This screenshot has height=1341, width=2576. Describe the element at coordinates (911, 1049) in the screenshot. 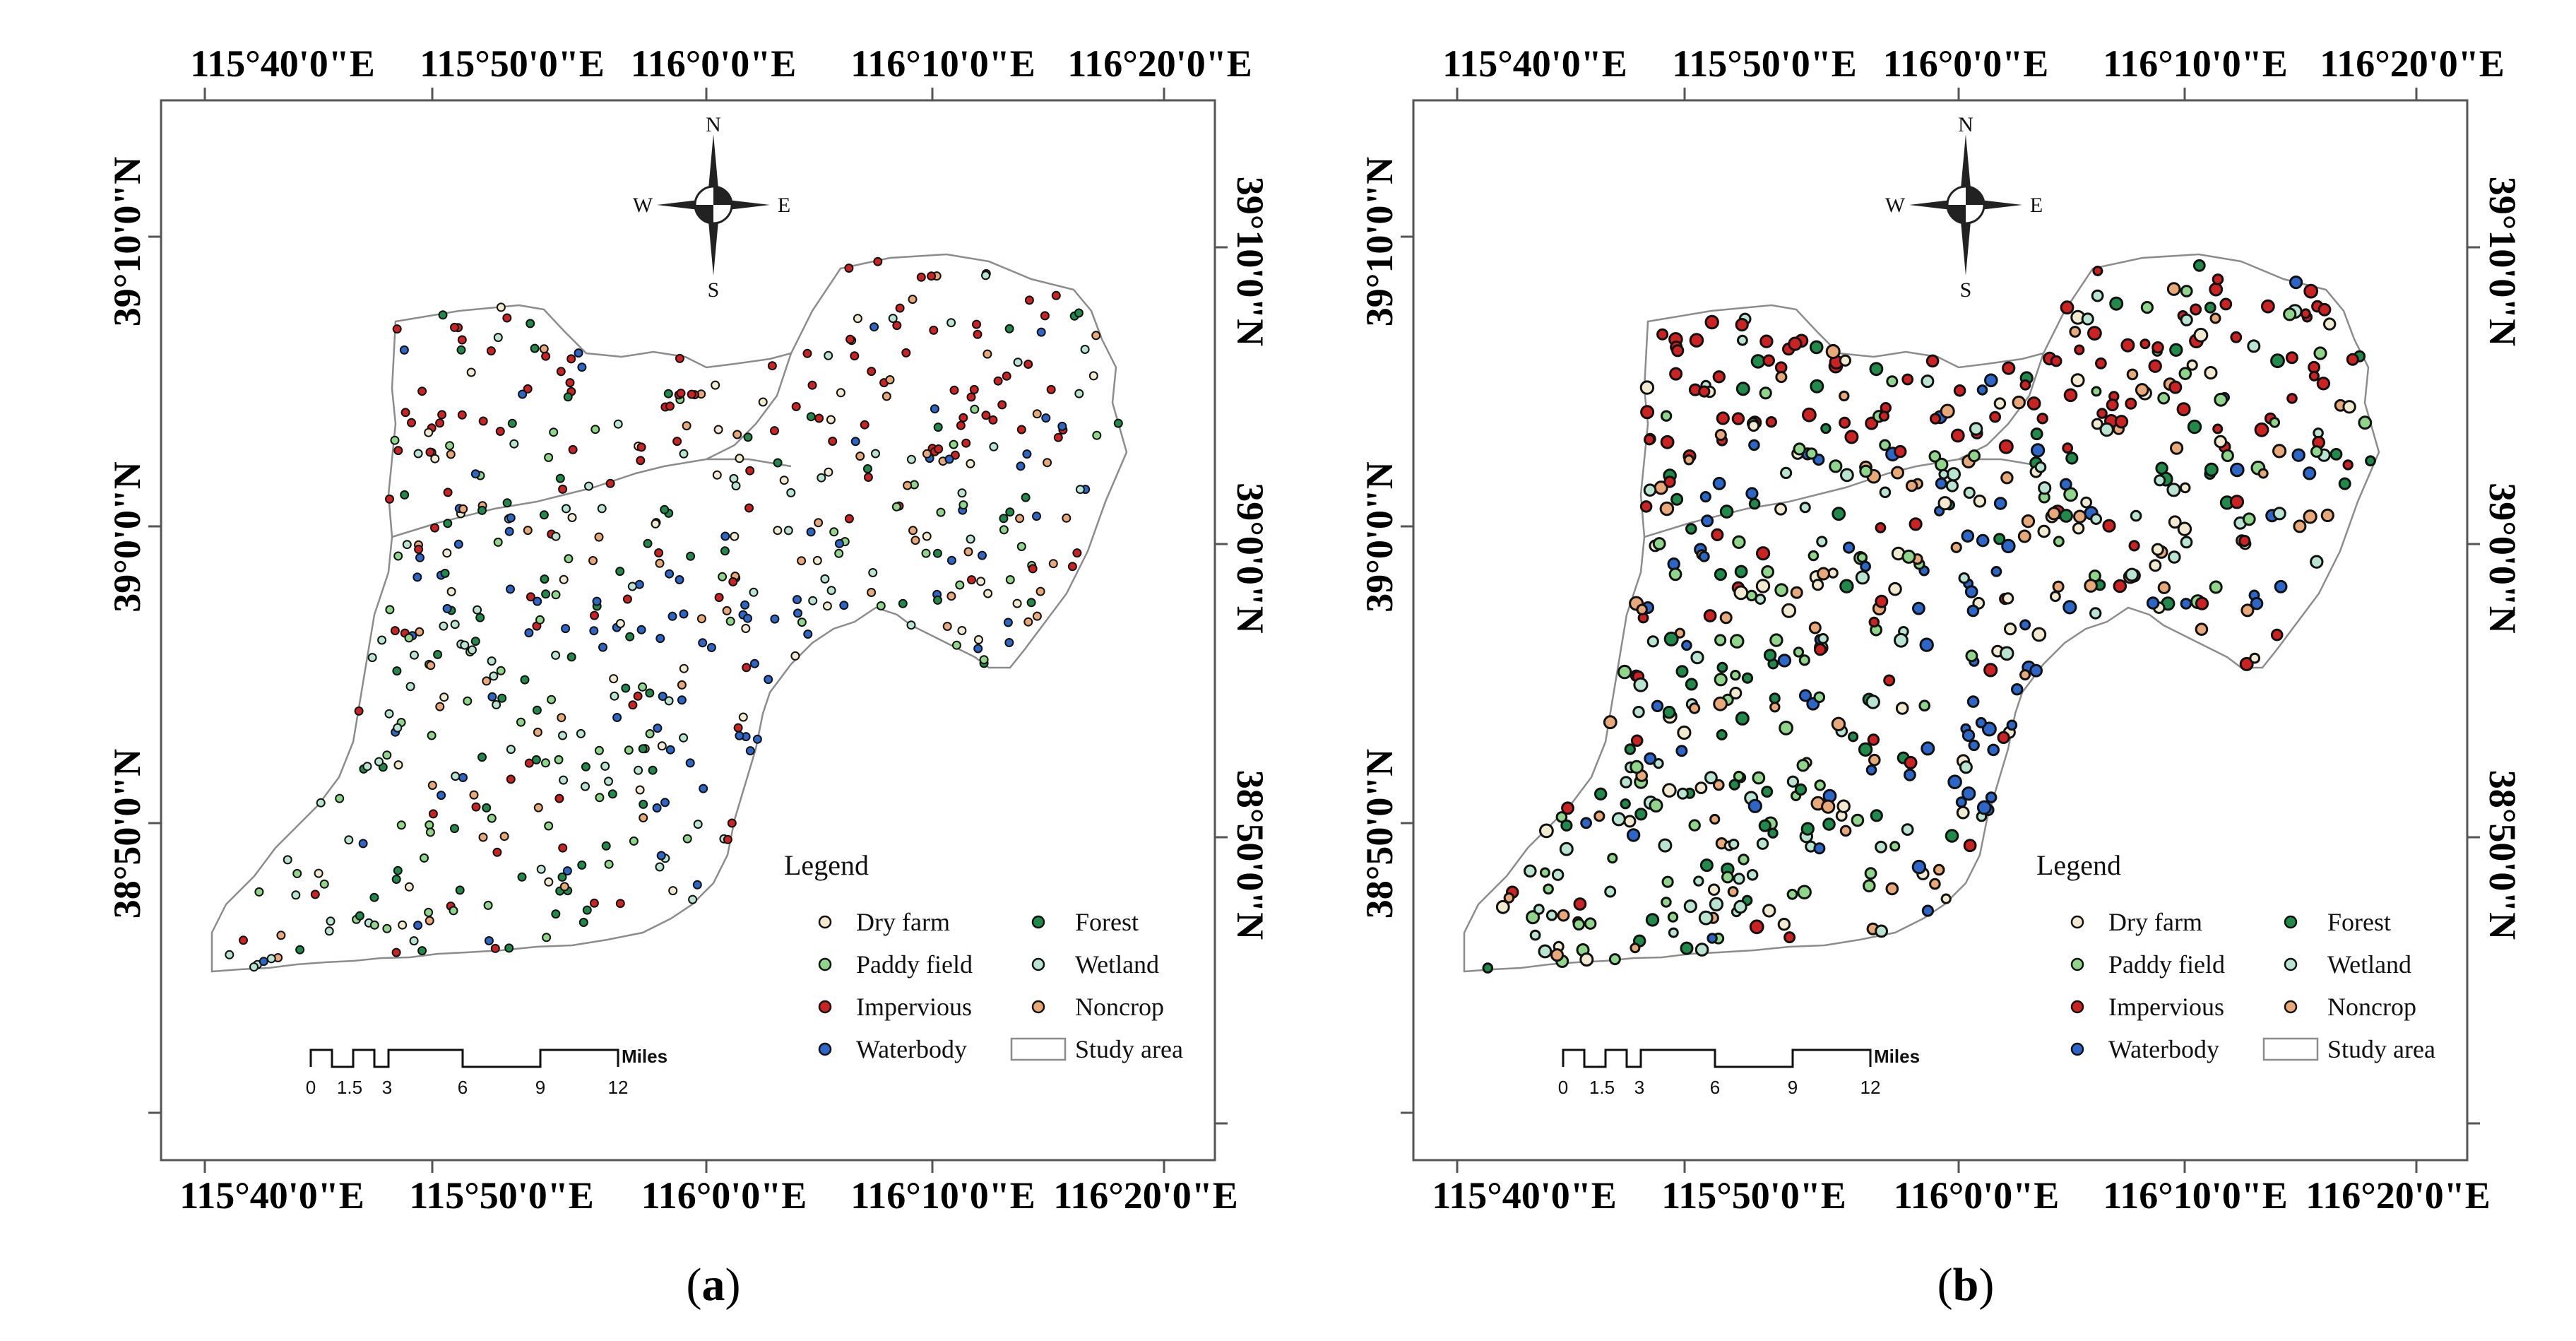

I see `legend-label-waterbody: Waterbody` at that location.